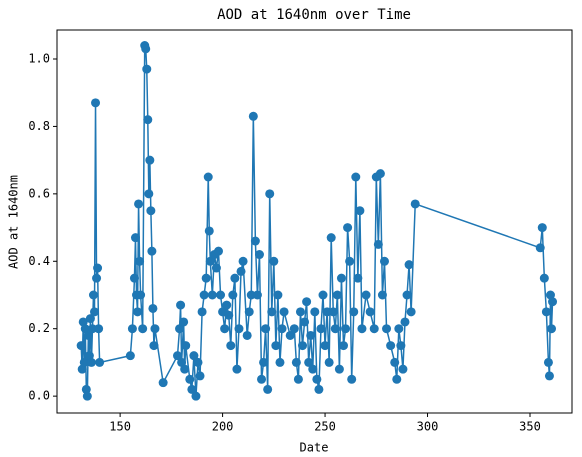 The width and height of the screenshot is (582, 457). What do you see at coordinates (530, 427) in the screenshot?
I see `x-tick-label: 350` at bounding box center [530, 427].